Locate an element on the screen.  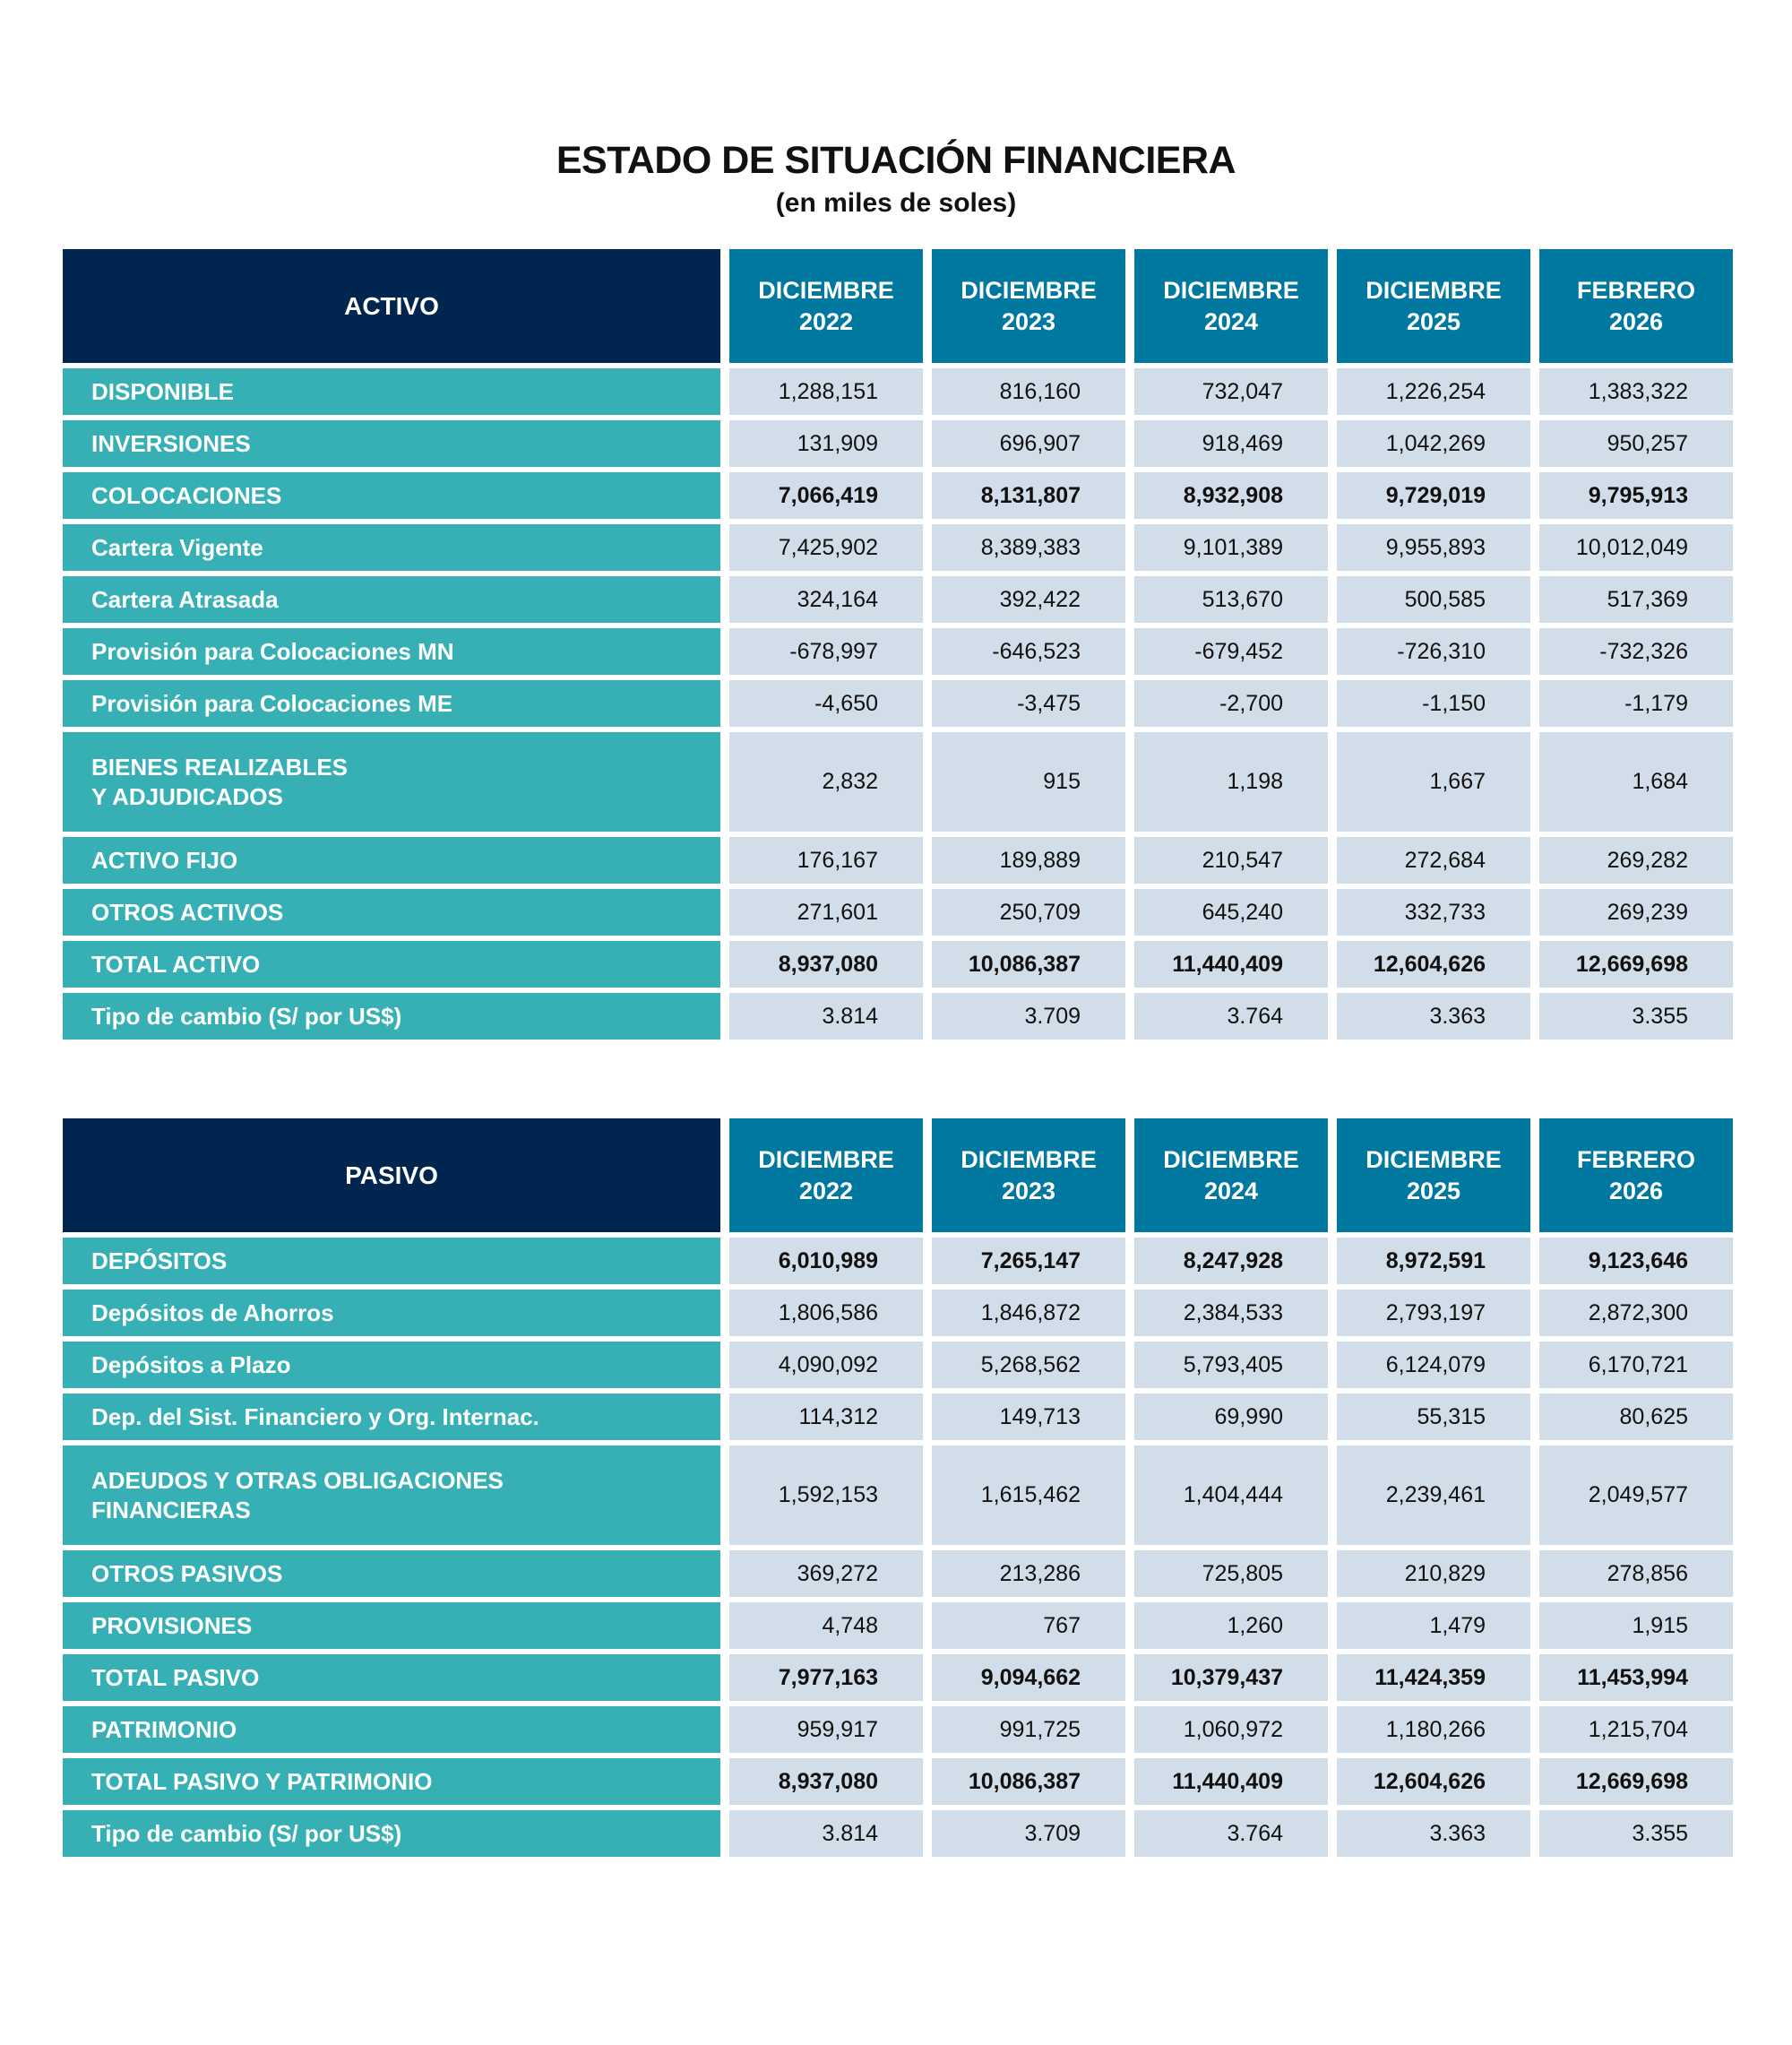
value-cell: 5,793,405 is located at coordinates (1231, 1365).